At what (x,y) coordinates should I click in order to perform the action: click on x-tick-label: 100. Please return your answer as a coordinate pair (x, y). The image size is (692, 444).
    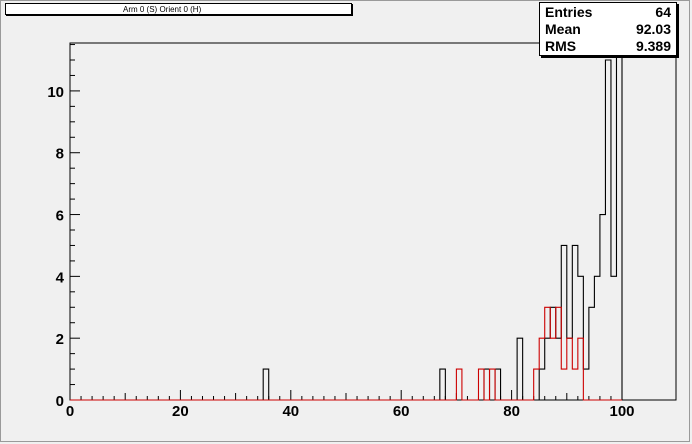
    Looking at the image, I should click on (621, 411).